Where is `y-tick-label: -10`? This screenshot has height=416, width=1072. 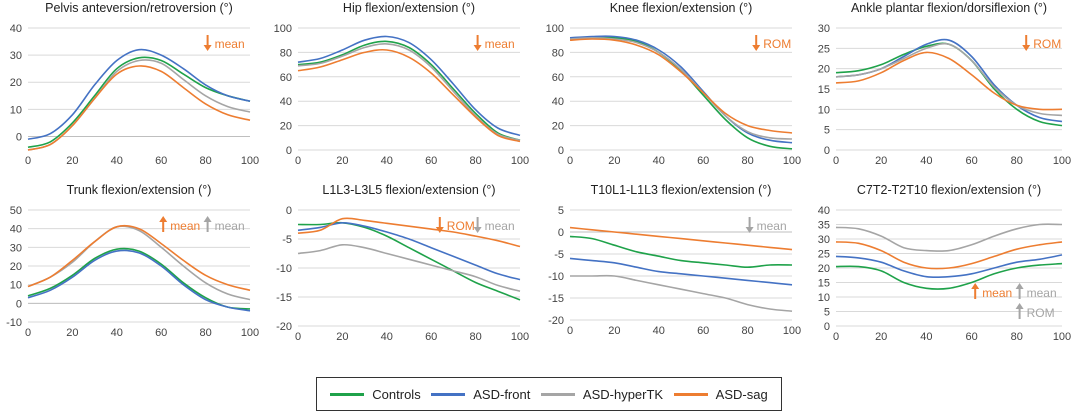
y-tick-label: -10 is located at coordinates (284, 269).